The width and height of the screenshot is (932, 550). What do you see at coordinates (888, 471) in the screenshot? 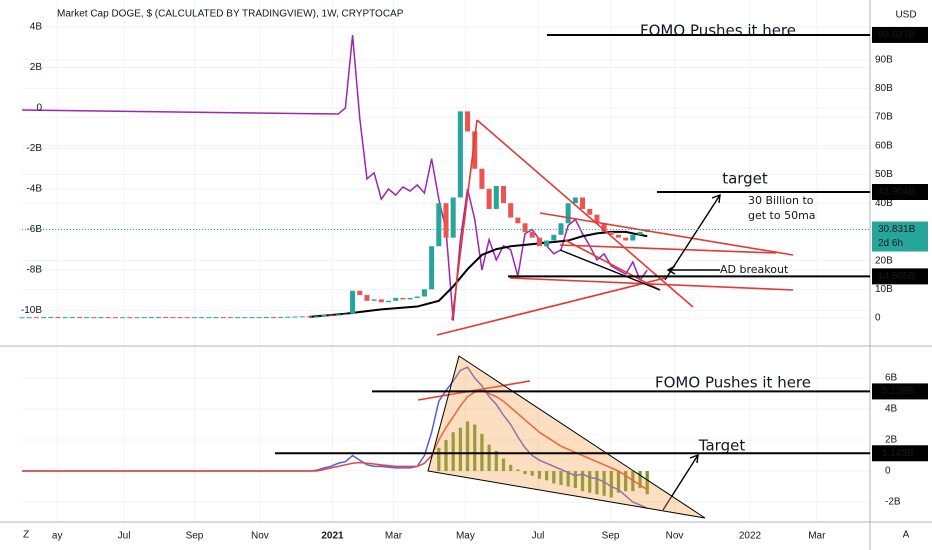
I see `y-tick-label: 0` at bounding box center [888, 471].